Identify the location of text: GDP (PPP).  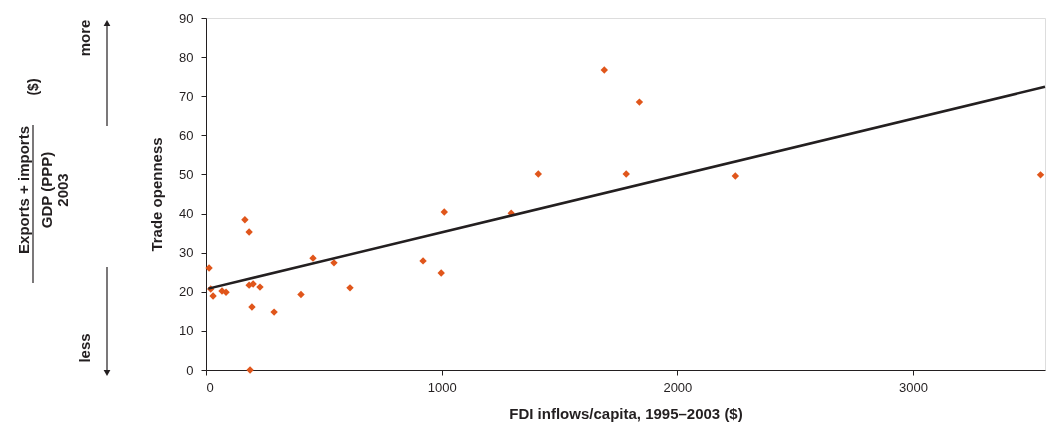
(46, 190).